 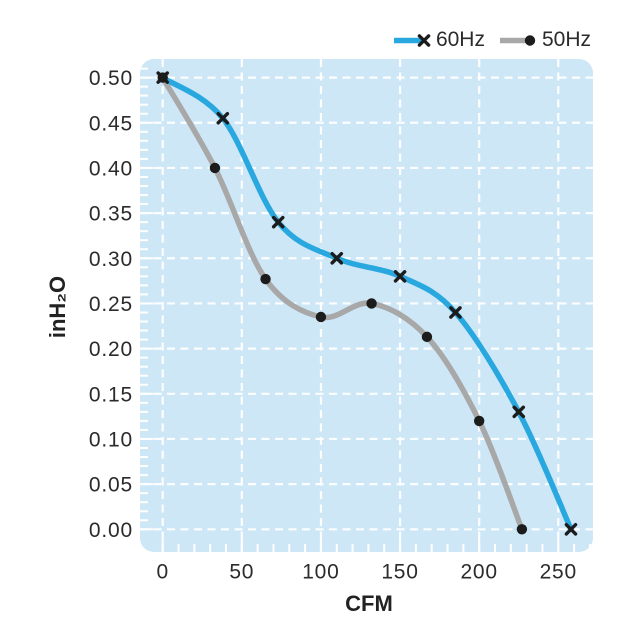 I want to click on y-tick-label: 0.05, so click(x=111, y=485).